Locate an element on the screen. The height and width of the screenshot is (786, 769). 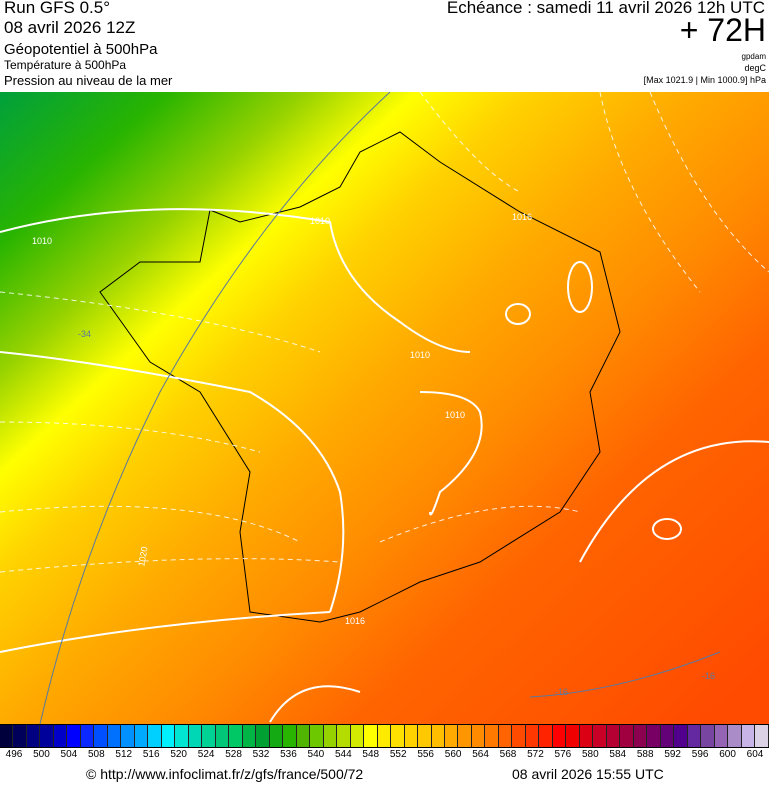
color-scale-tick: 512 is located at coordinates (124, 754).